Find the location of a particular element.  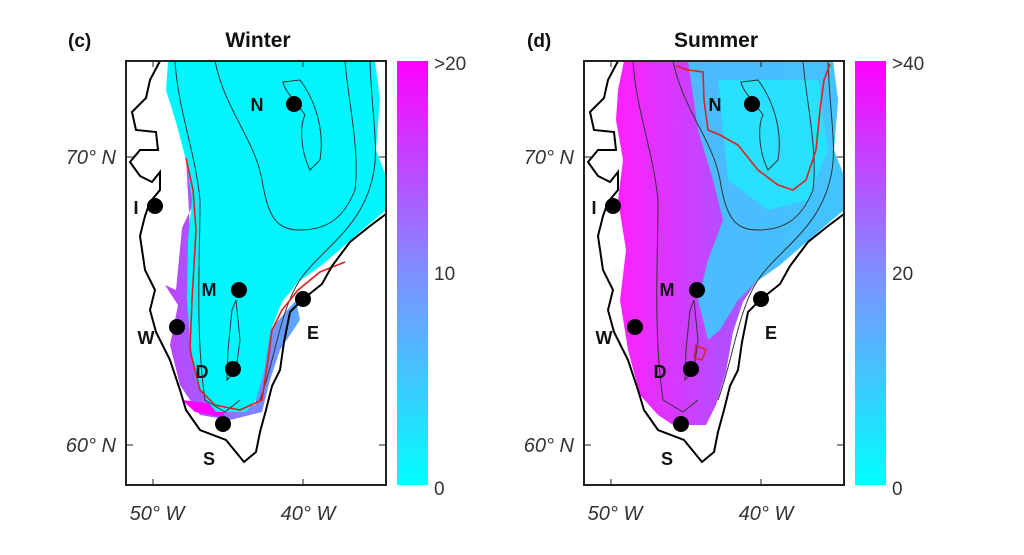

colorbar-mid-label: 10 is located at coordinates (444, 274).